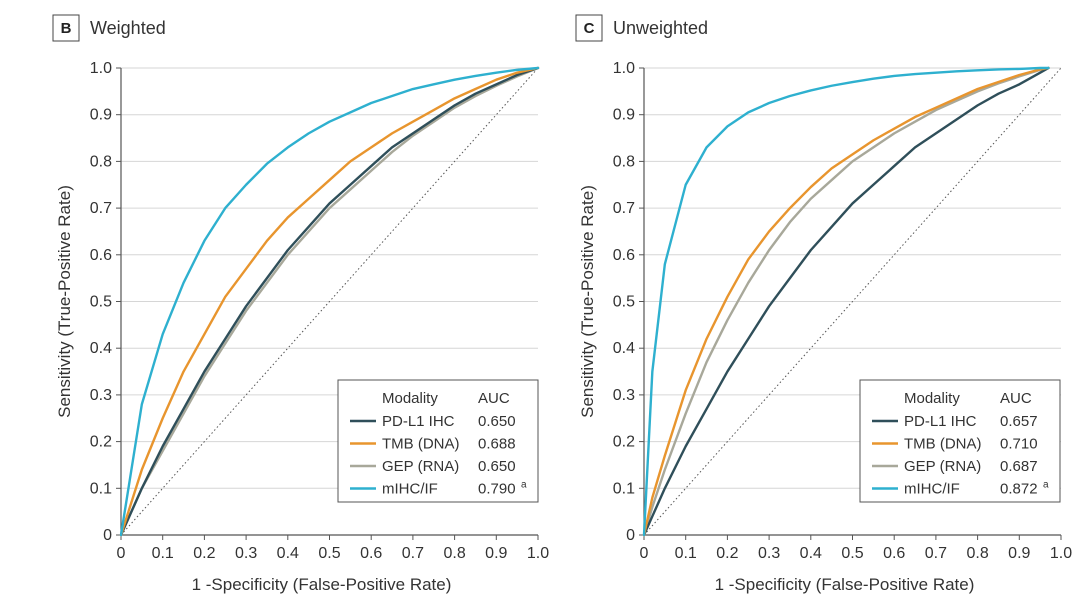 The image size is (1080, 608). Describe the element at coordinates (1019, 421) in the screenshot. I see `legend-auc-value: 0.657` at that location.